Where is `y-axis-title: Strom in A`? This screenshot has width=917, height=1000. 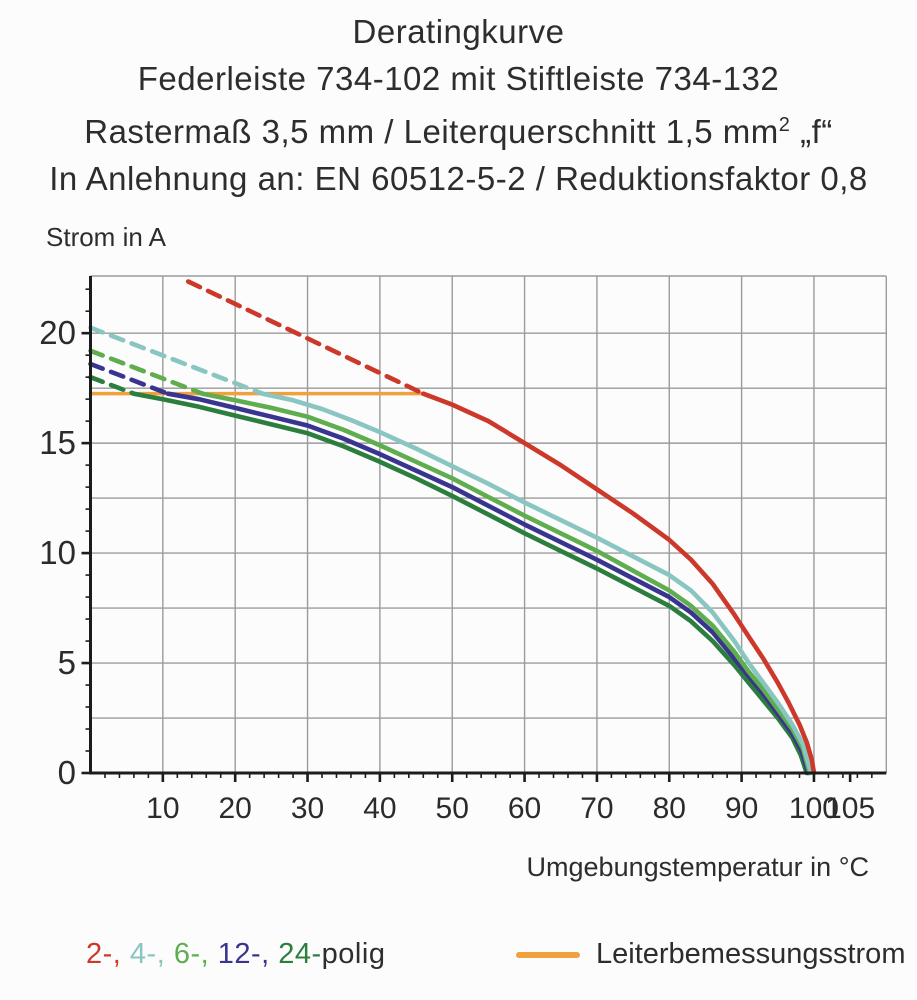 y-axis-title: Strom in A is located at coordinates (106, 237).